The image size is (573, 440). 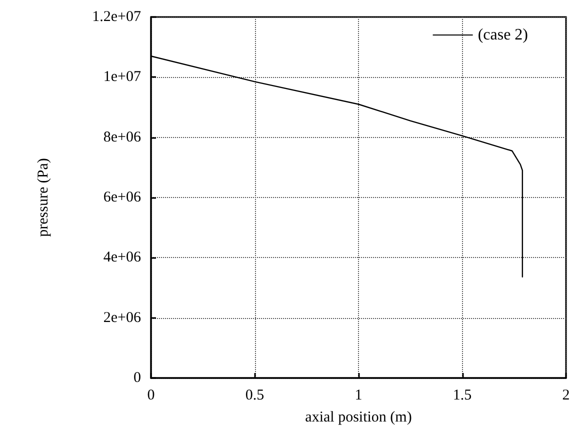 What do you see at coordinates (44, 197) in the screenshot?
I see `y-axis-title: pressure (Pa)` at bounding box center [44, 197].